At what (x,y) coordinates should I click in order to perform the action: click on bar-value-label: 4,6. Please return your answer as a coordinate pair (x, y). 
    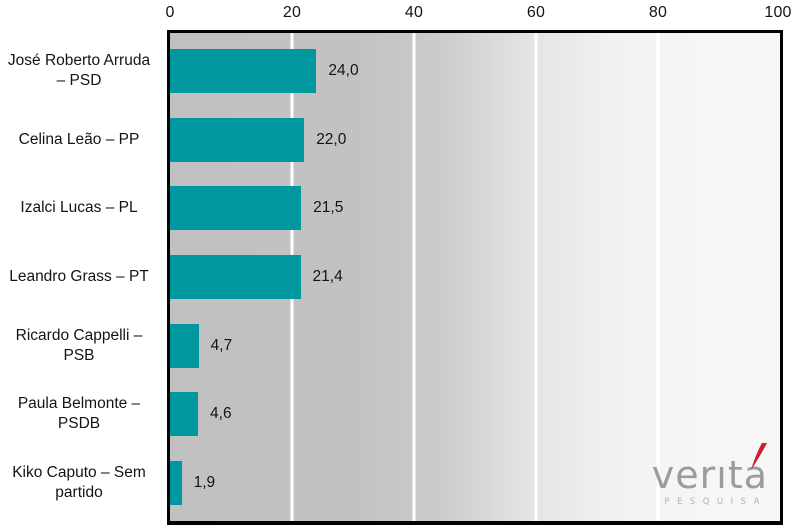
    Looking at the image, I should click on (221, 414).